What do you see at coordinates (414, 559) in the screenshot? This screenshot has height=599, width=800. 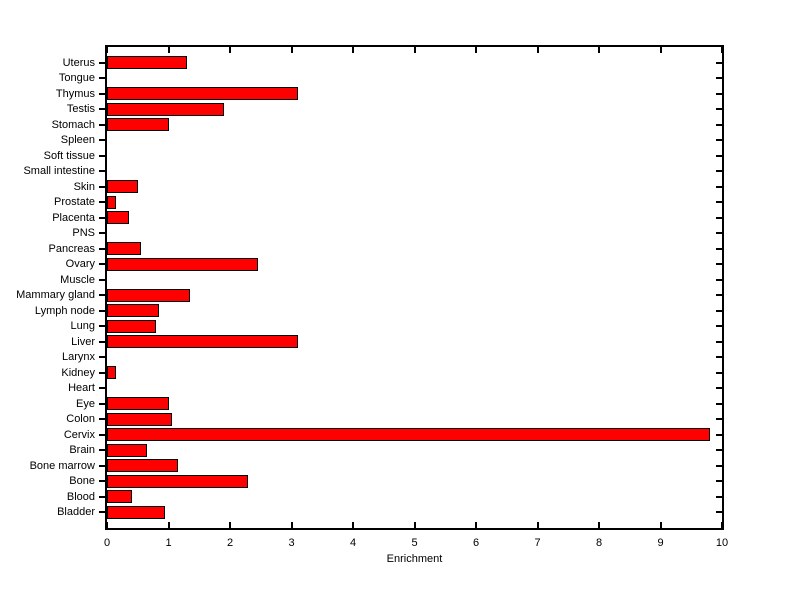 I see `x-axis-label: Enrichment` at bounding box center [414, 559].